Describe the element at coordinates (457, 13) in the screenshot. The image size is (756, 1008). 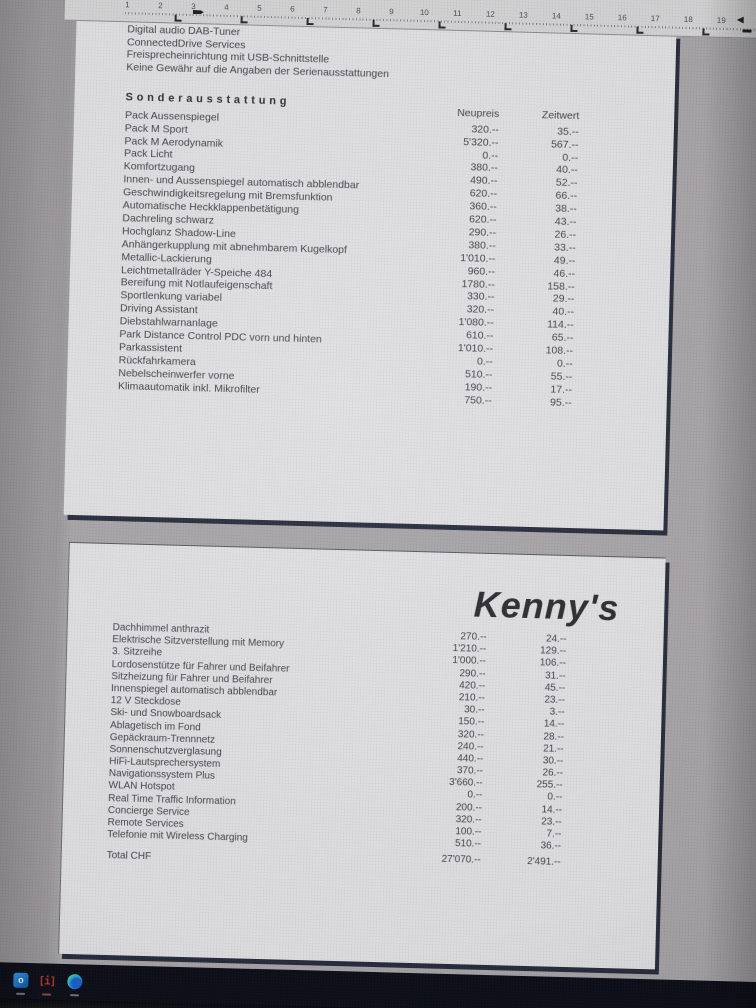
I see `ruler-mark: 11` at that location.